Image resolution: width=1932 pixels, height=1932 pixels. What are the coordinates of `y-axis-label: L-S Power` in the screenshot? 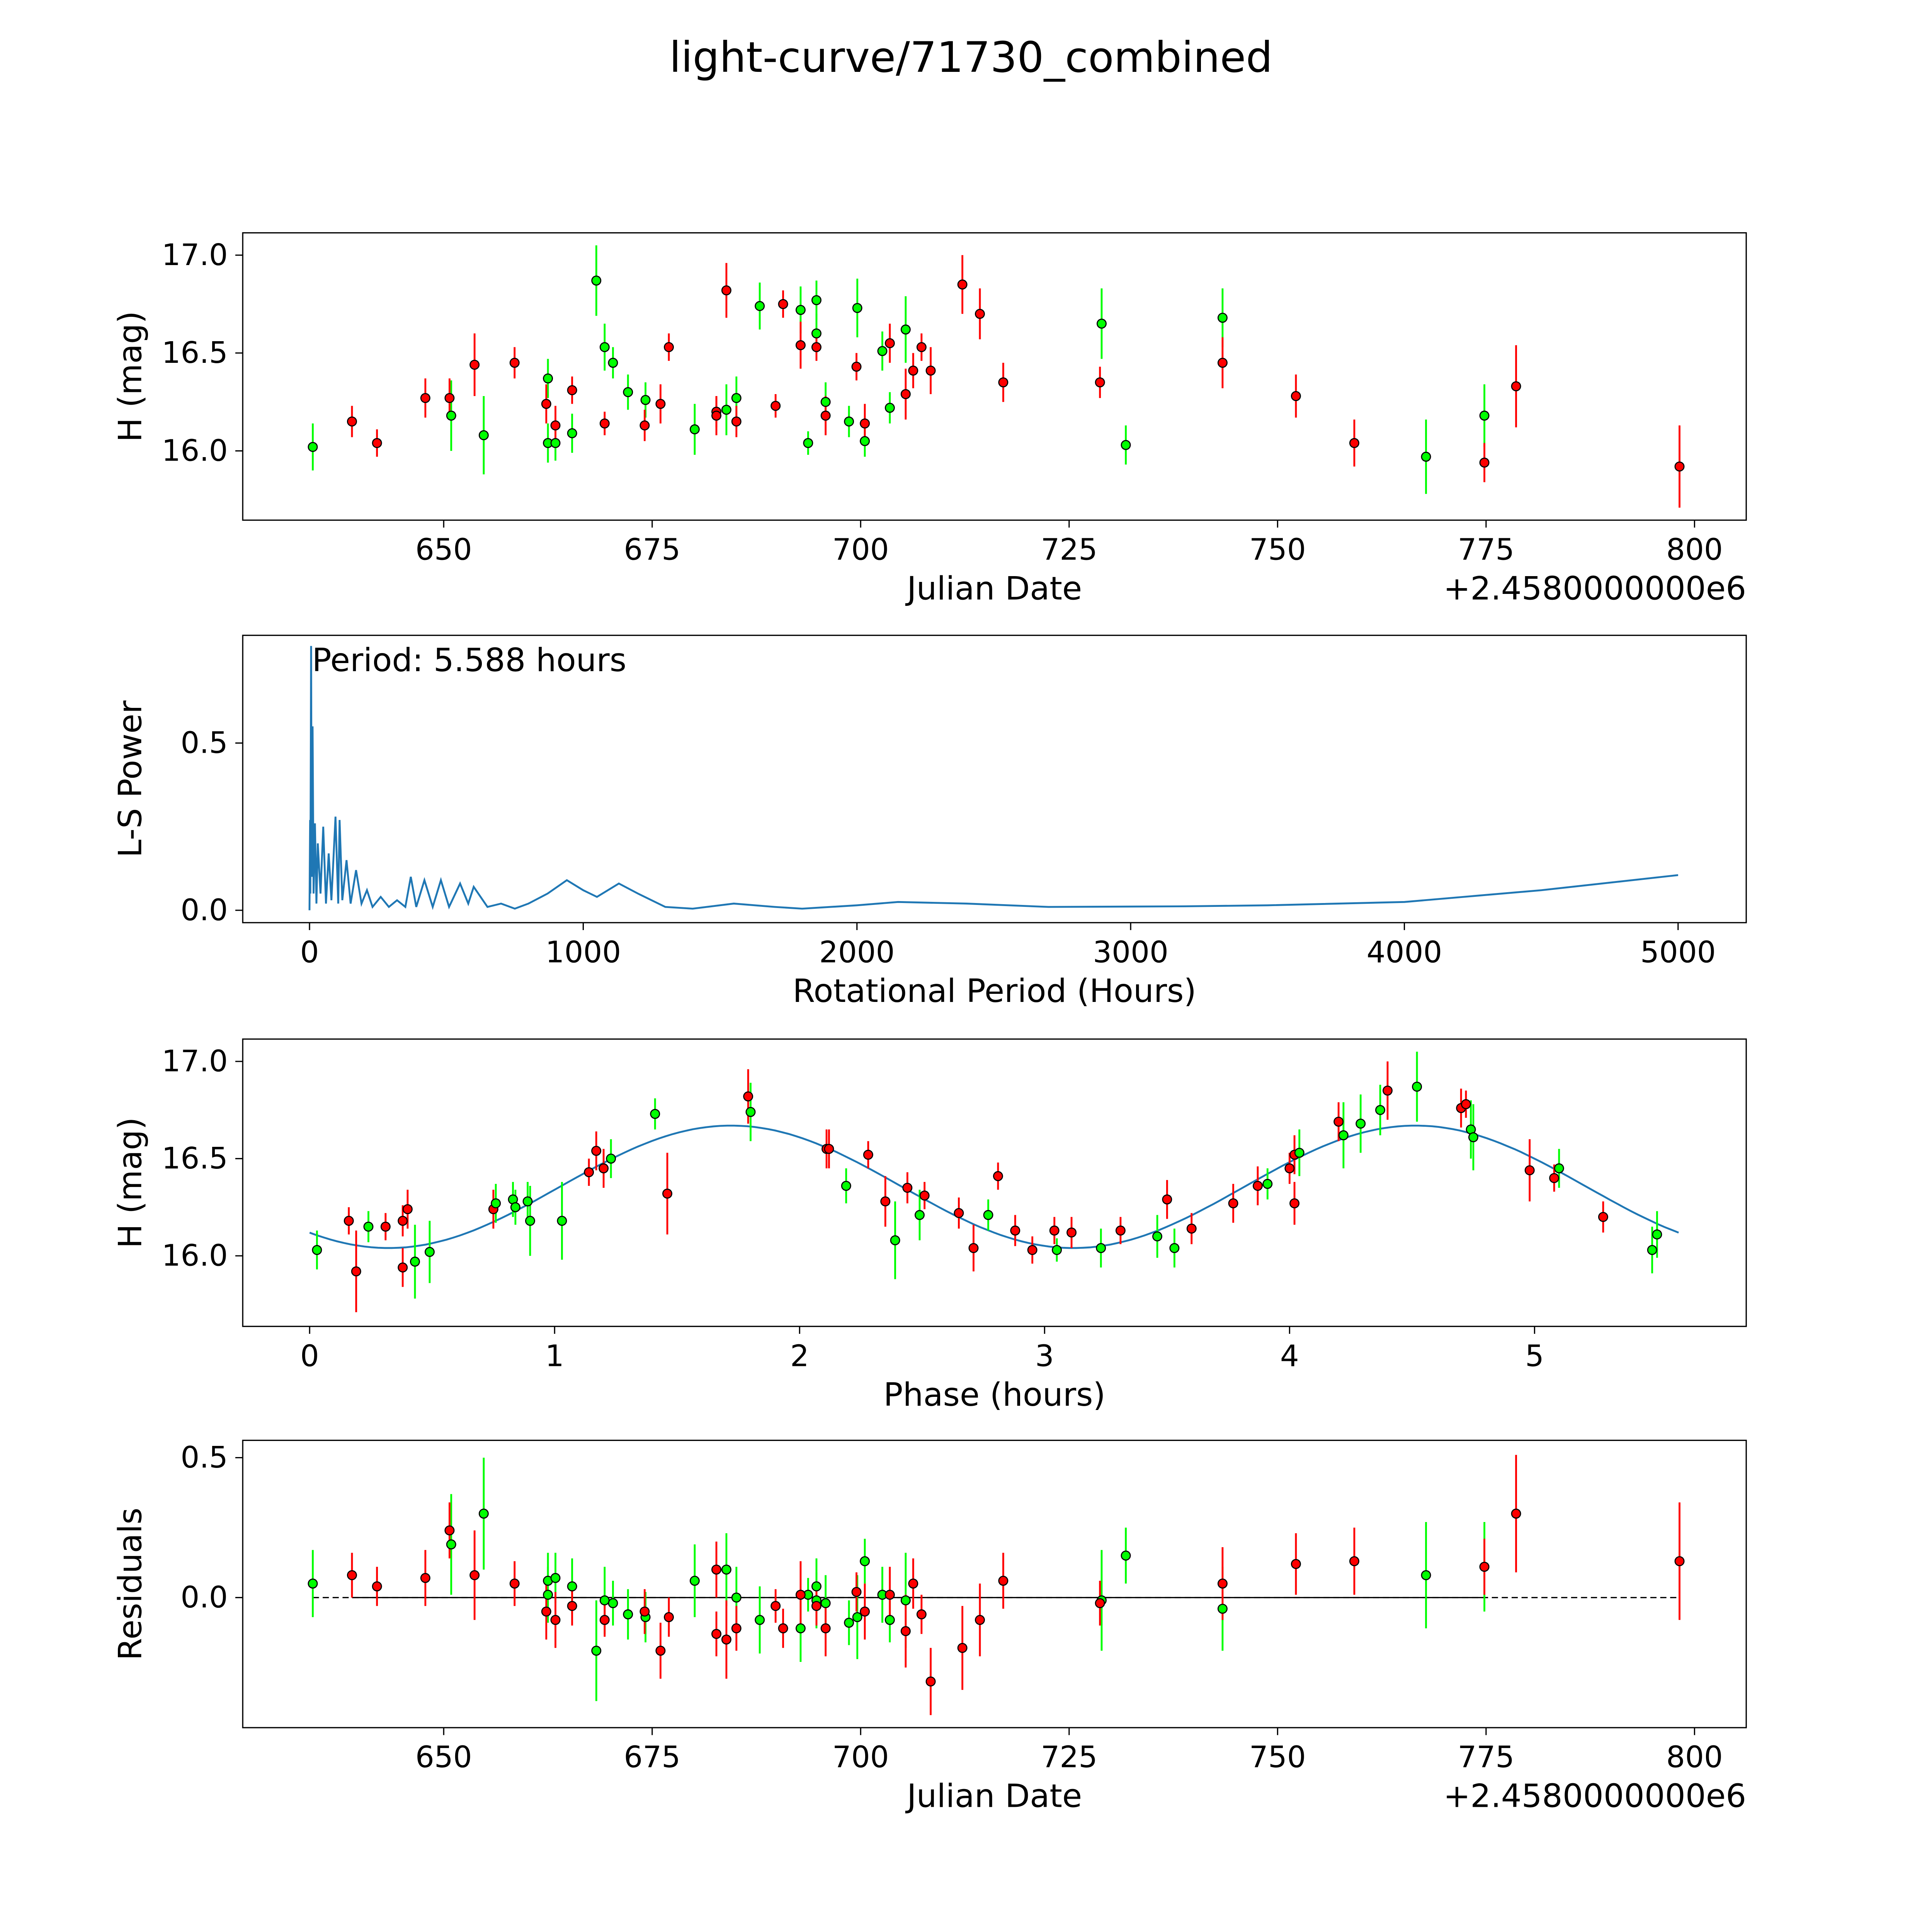 It's located at (130, 779).